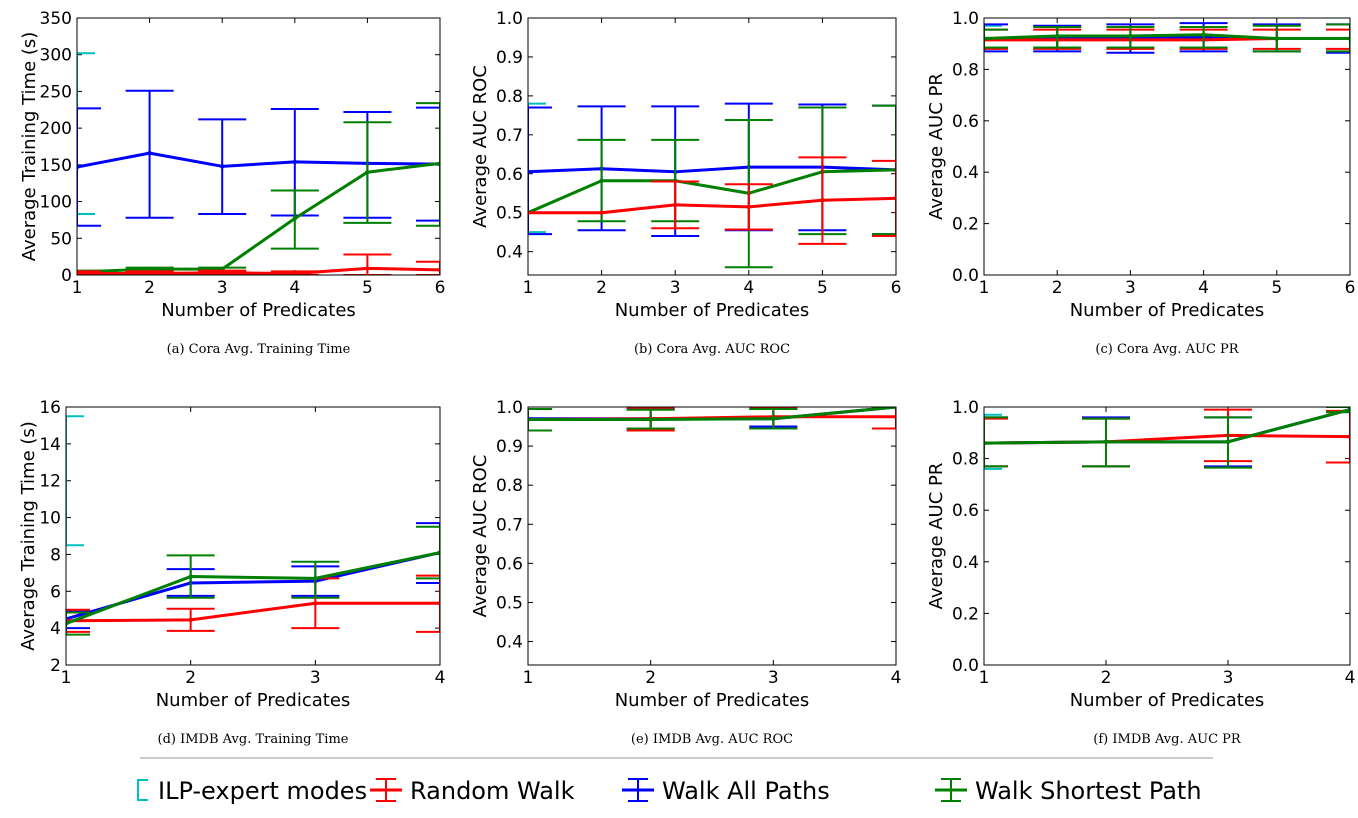 The height and width of the screenshot is (818, 1358). I want to click on legend-label: Walk Shortest Path, so click(1088, 791).